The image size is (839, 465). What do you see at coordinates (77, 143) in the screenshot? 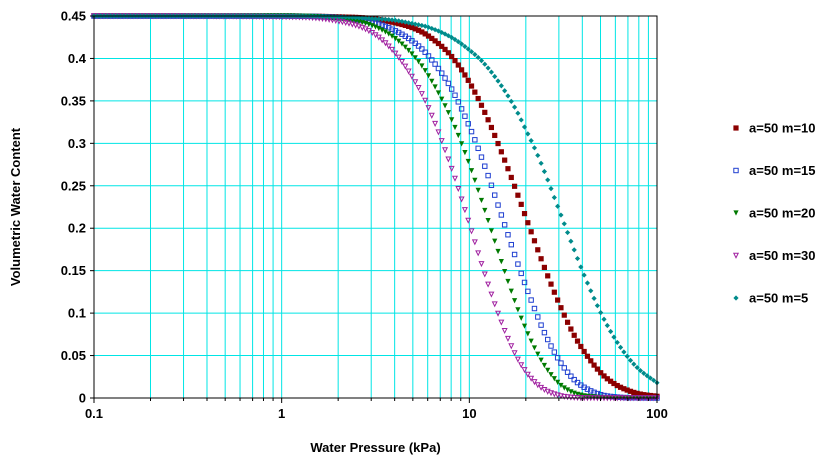
I see `y-tick-label: 0.3` at bounding box center [77, 143].